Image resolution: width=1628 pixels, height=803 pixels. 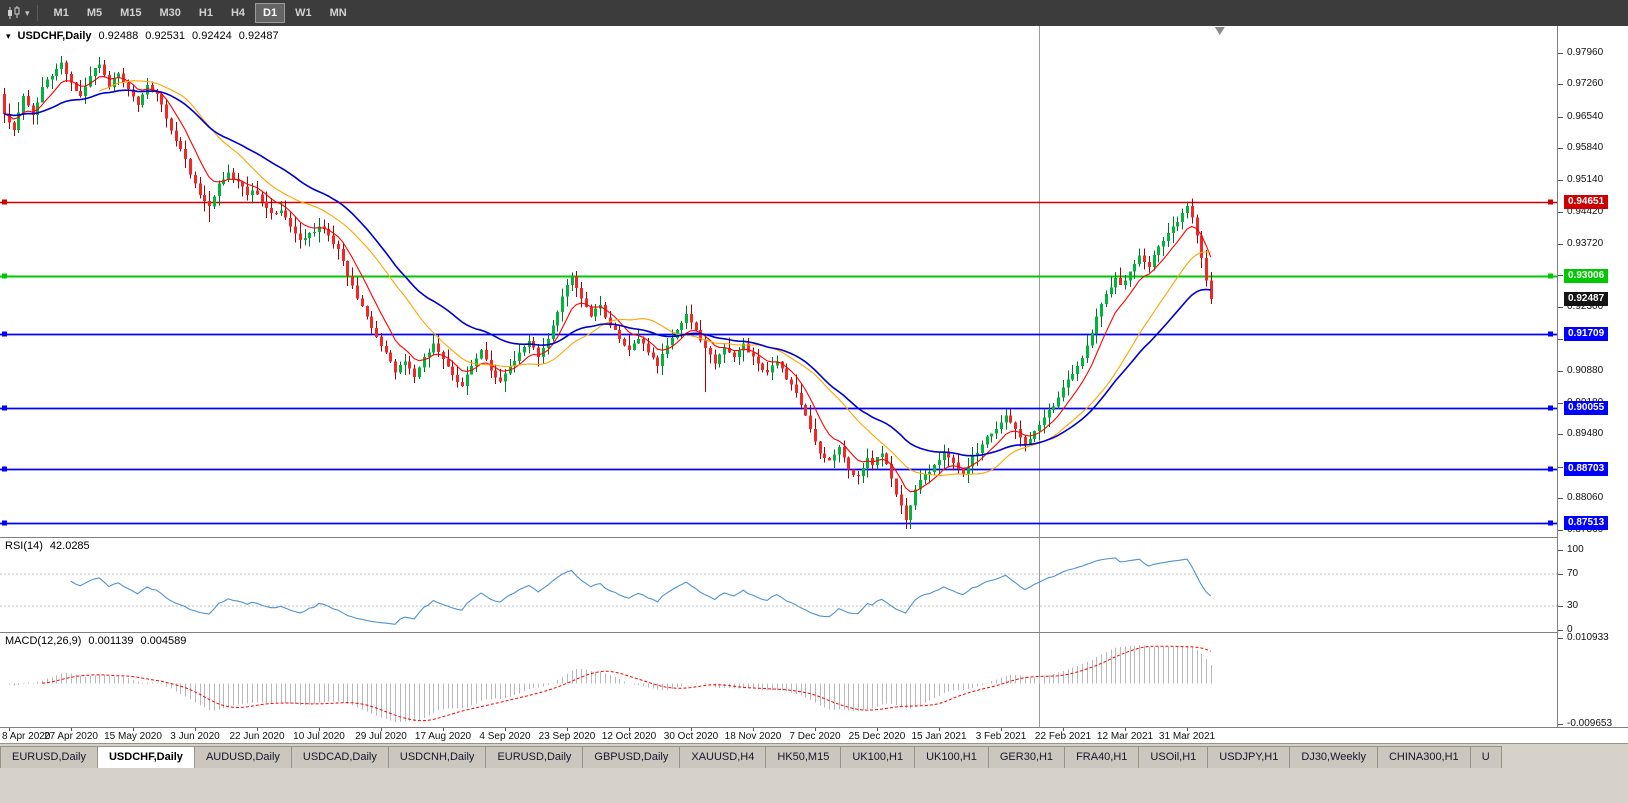 I want to click on time-axis-label: 4 Sep 2020, so click(x=505, y=736).